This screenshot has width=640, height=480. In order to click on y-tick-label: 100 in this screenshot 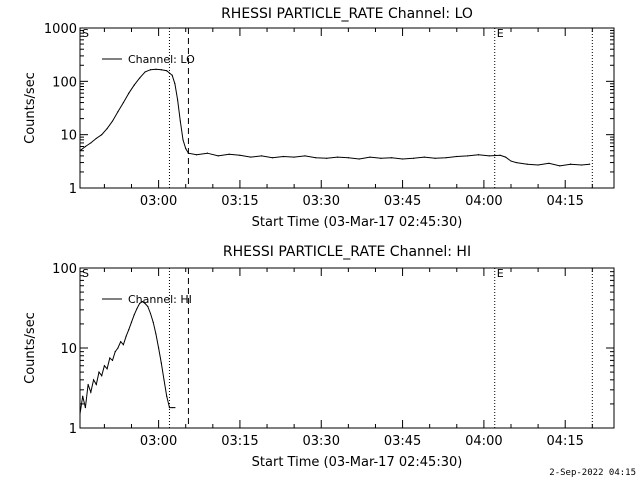, I will do `click(64, 269)`.